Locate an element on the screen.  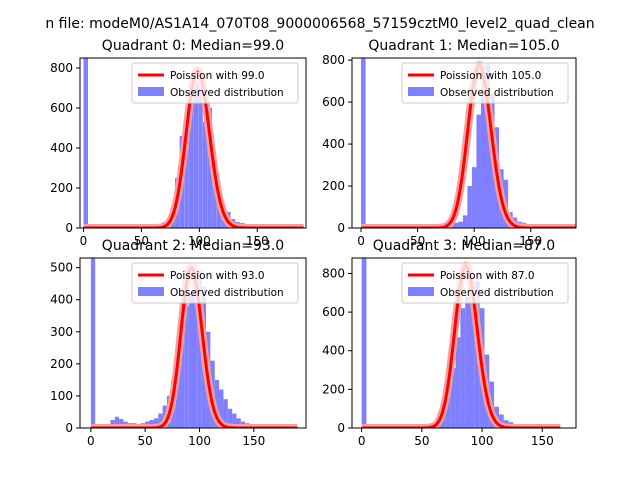
legend-entry-poisson: Poission with 105.0 is located at coordinates (490, 76).